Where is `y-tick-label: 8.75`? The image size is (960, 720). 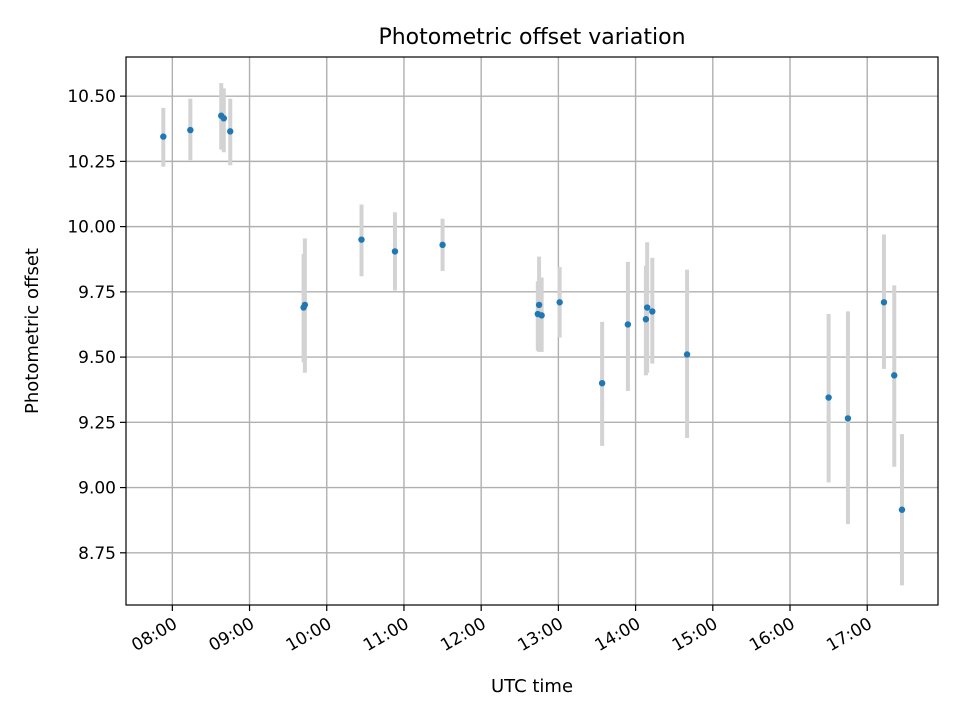 y-tick-label: 8.75 is located at coordinates (97, 554).